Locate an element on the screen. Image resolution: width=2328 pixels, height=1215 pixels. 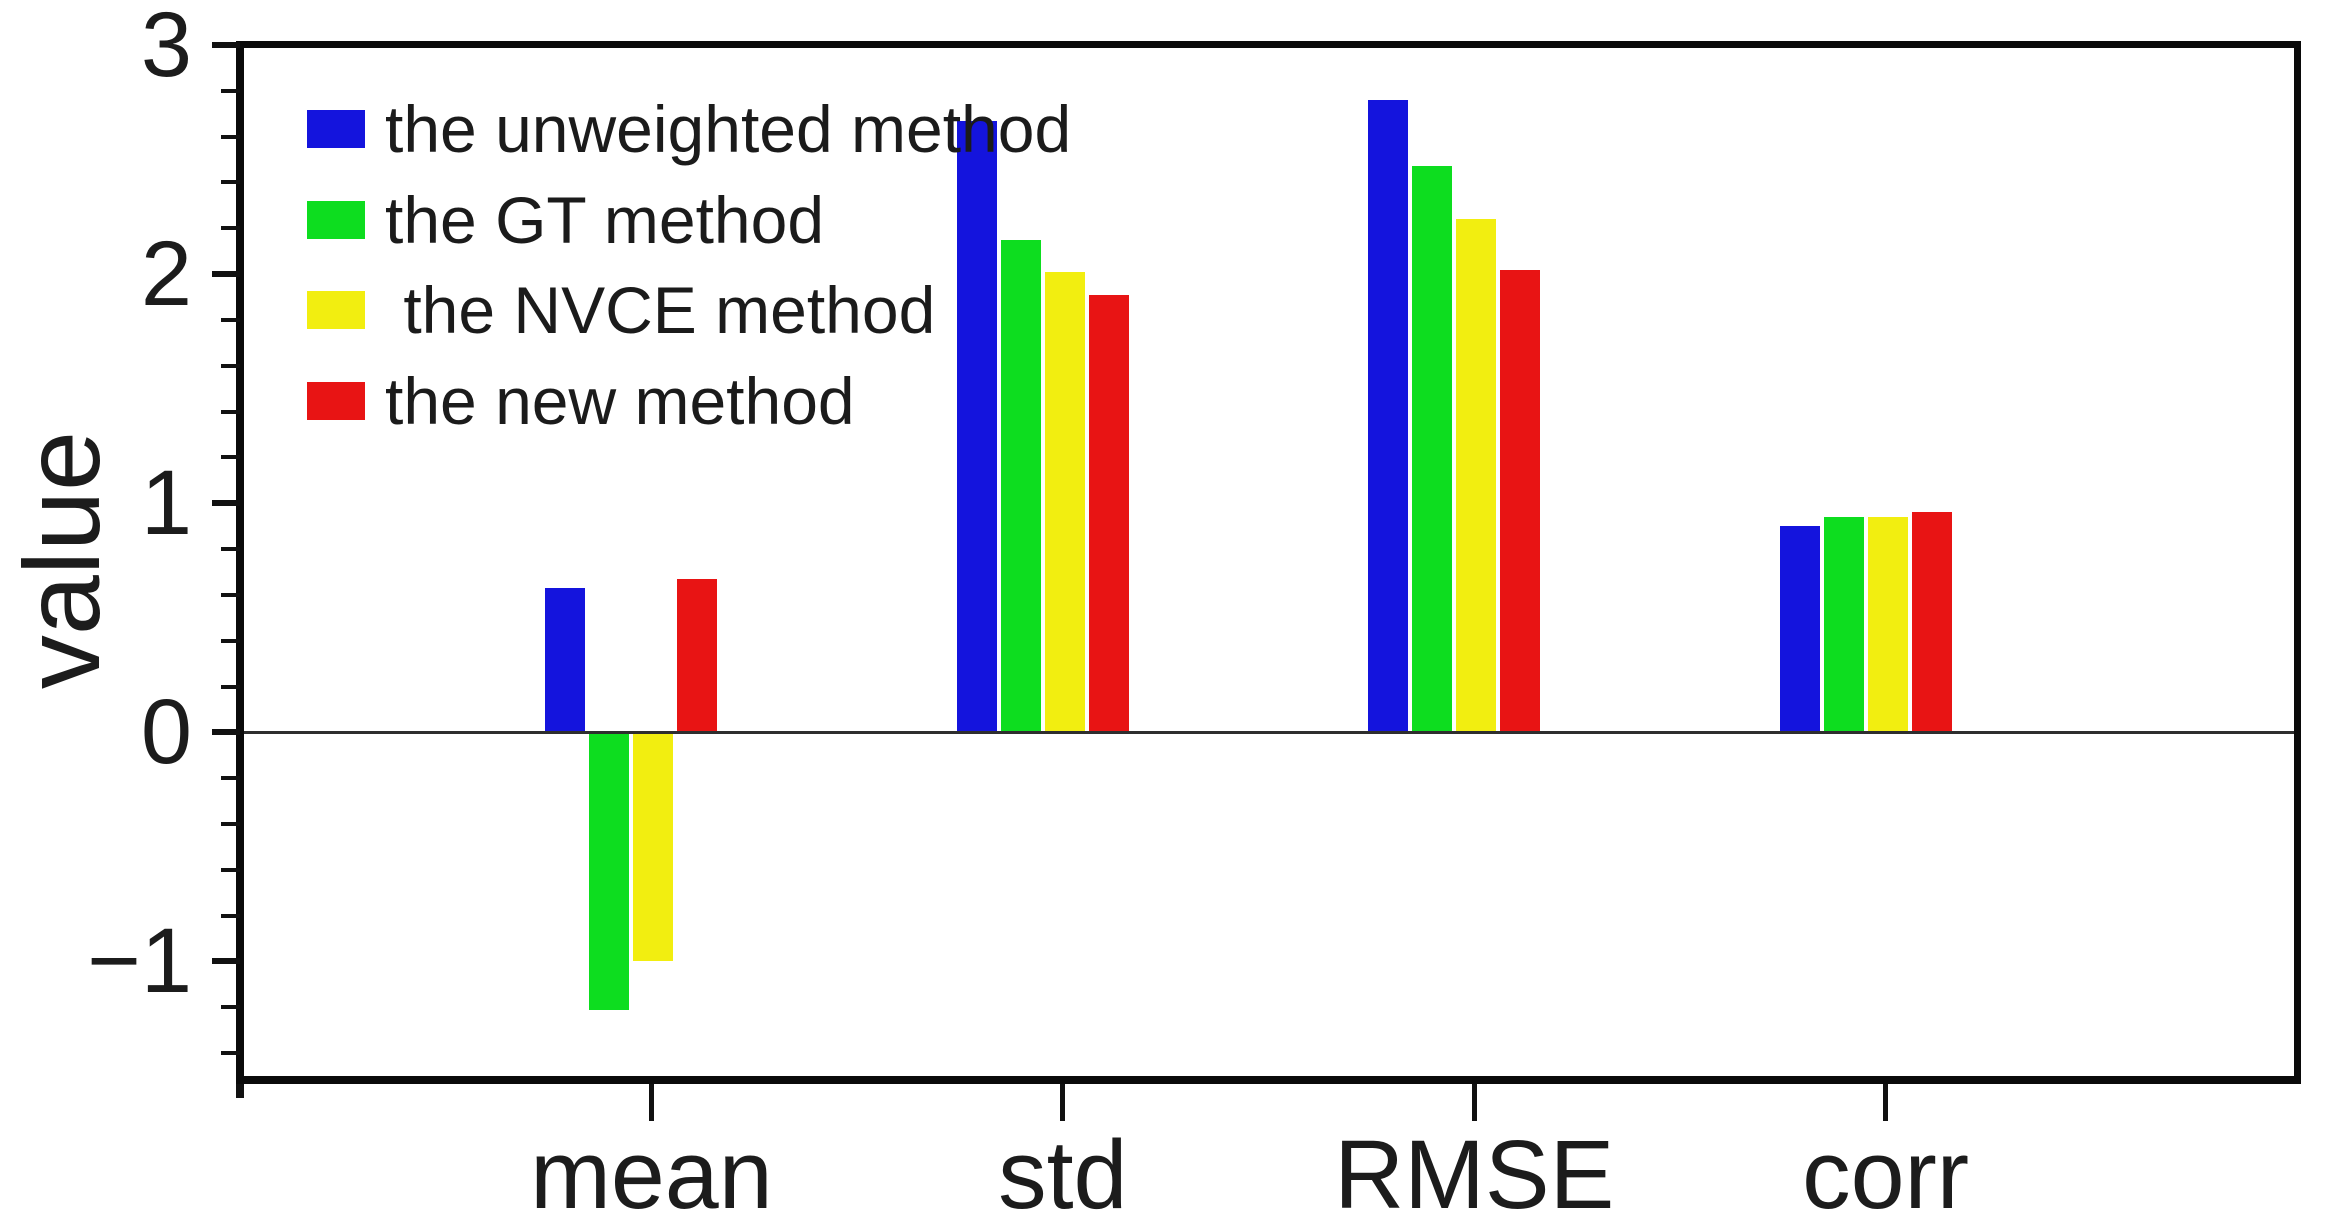
legend-row-3: the NVCE method is located at coordinates (621, 310).